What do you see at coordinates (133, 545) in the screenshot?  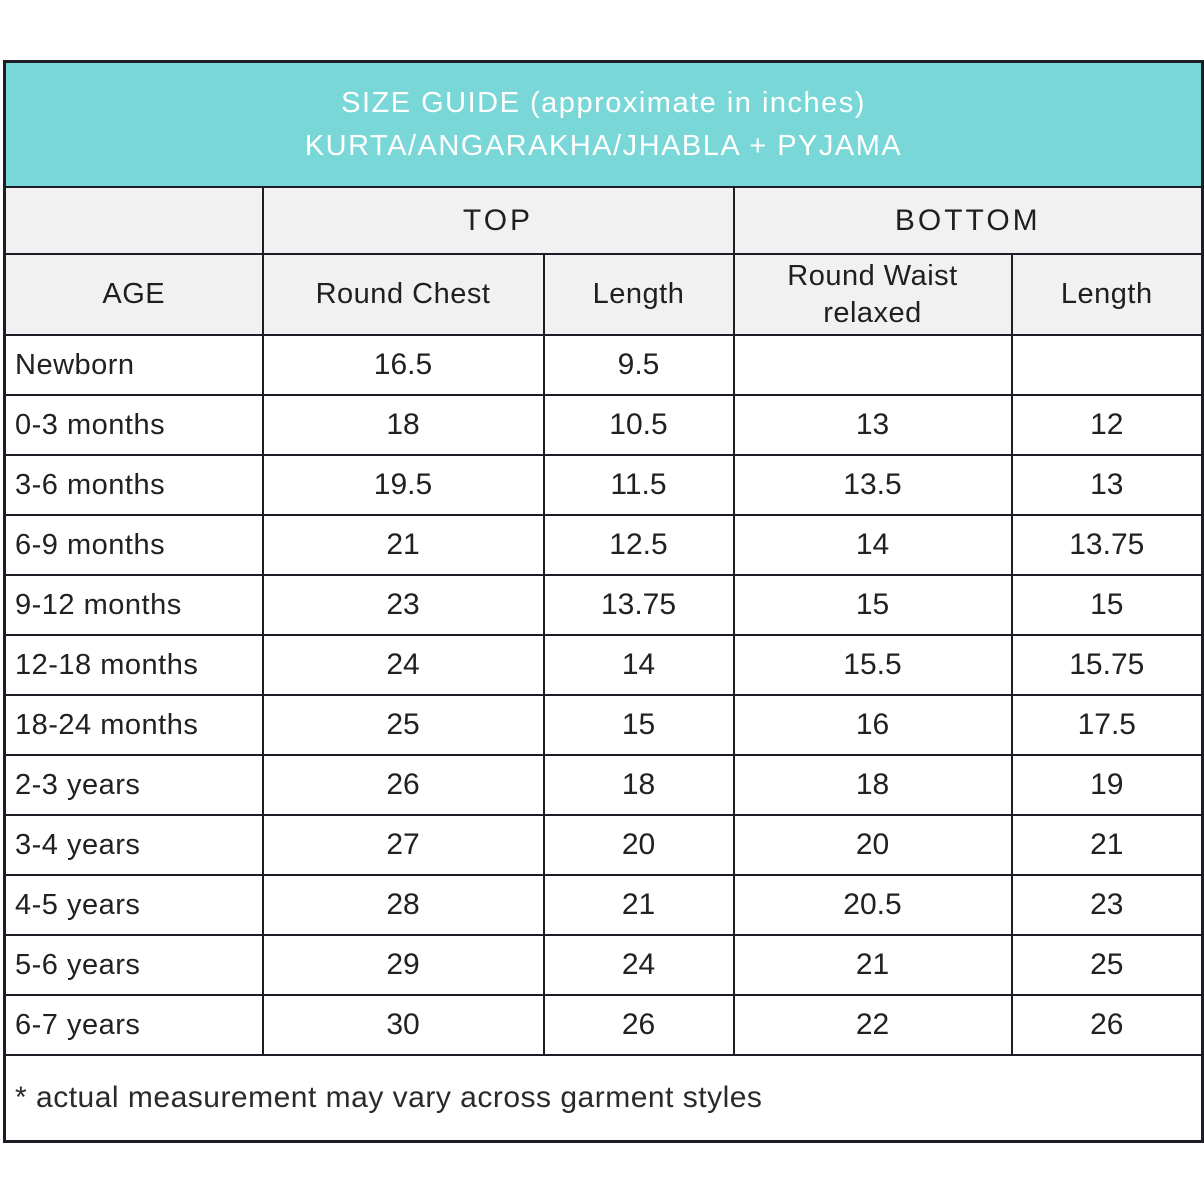 I see `age-cell: 6-9 months` at bounding box center [133, 545].